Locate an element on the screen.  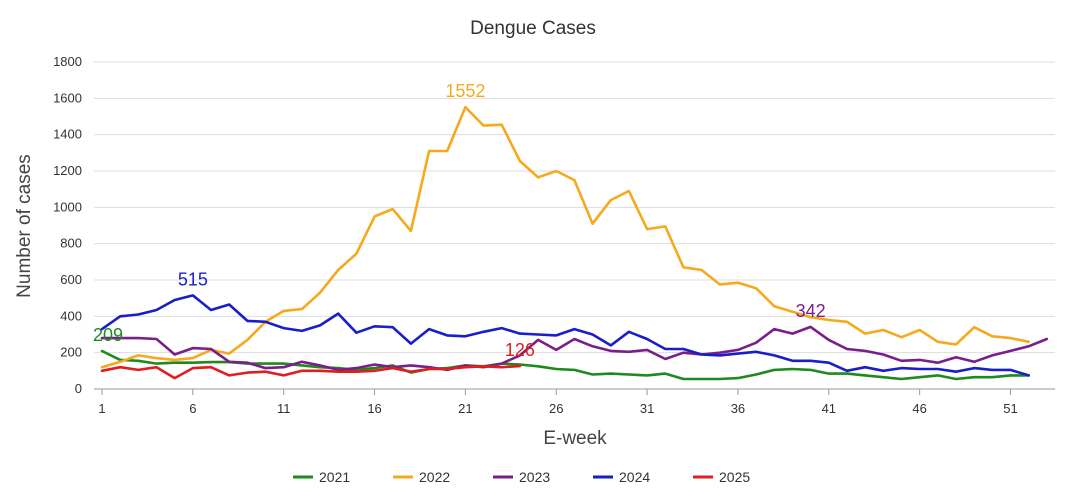
chart-title: Dengue Cases is located at coordinates (533, 28).